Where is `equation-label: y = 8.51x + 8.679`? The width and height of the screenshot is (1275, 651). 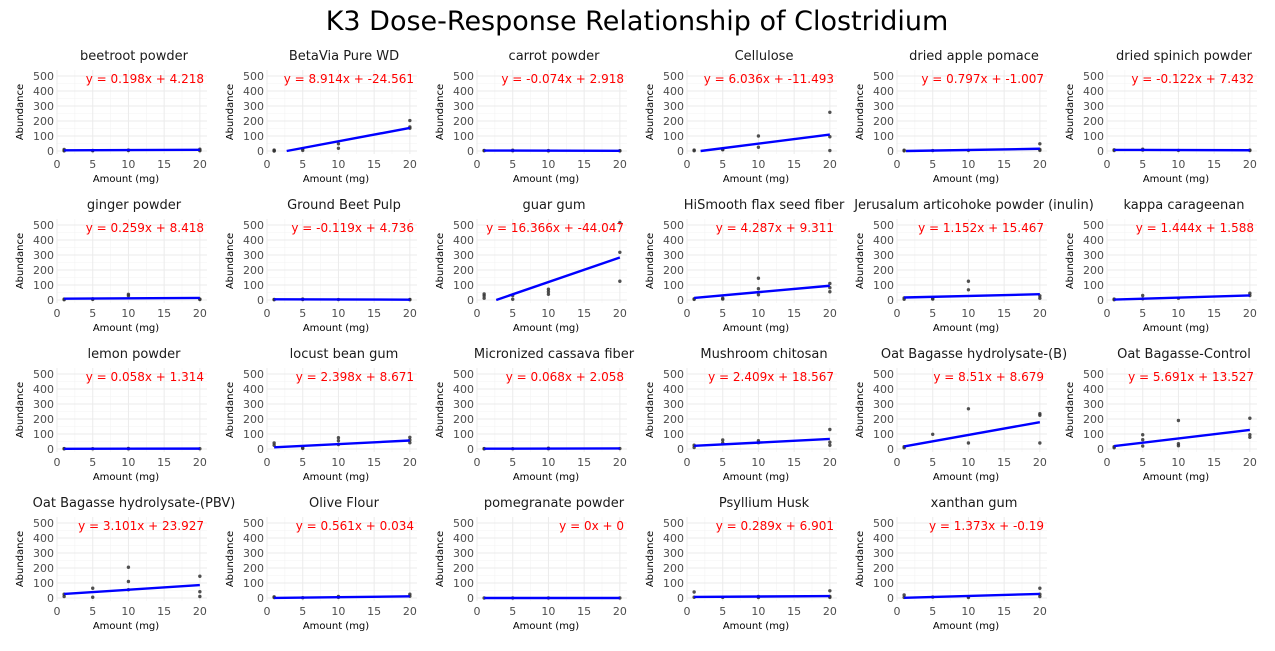
equation-label: y = 8.51x + 8.679 is located at coordinates (988, 377).